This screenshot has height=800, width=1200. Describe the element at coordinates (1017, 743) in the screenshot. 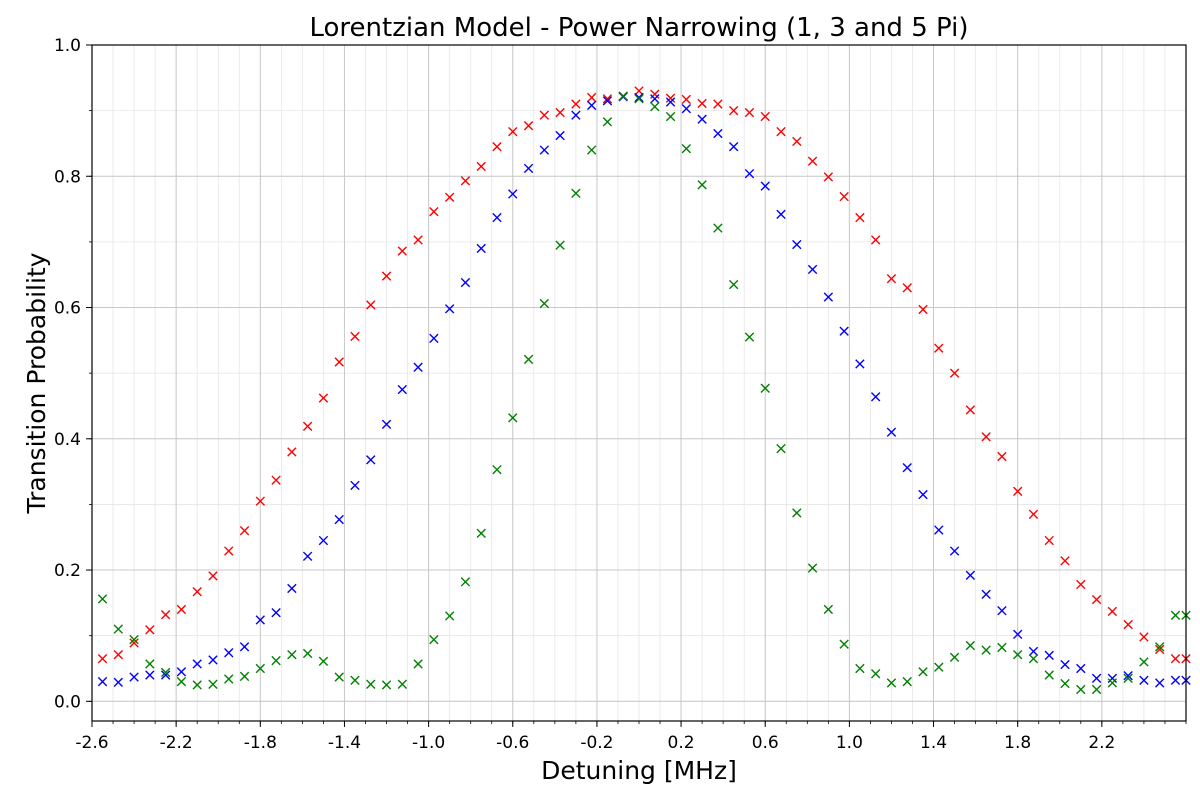

I see `x-tick-label: 1.8` at that location.